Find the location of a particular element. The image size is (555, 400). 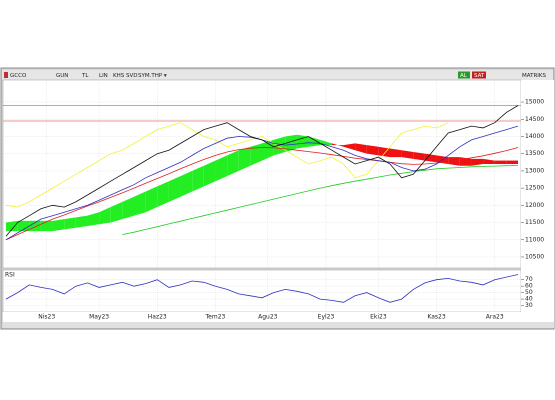

x-tick-label: Agu23 is located at coordinates (268, 317).